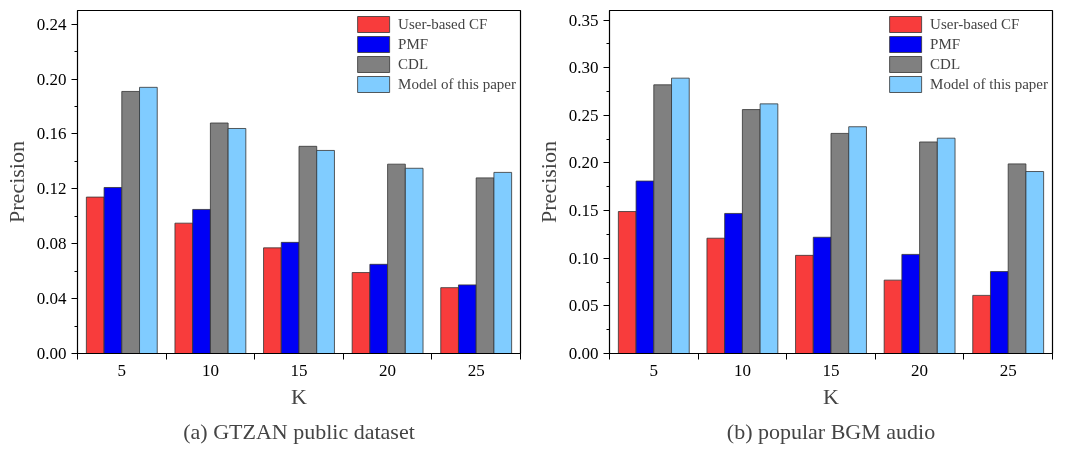  Describe the element at coordinates (831, 431) in the screenshot. I see `text: (b) popular BGM audio` at that location.